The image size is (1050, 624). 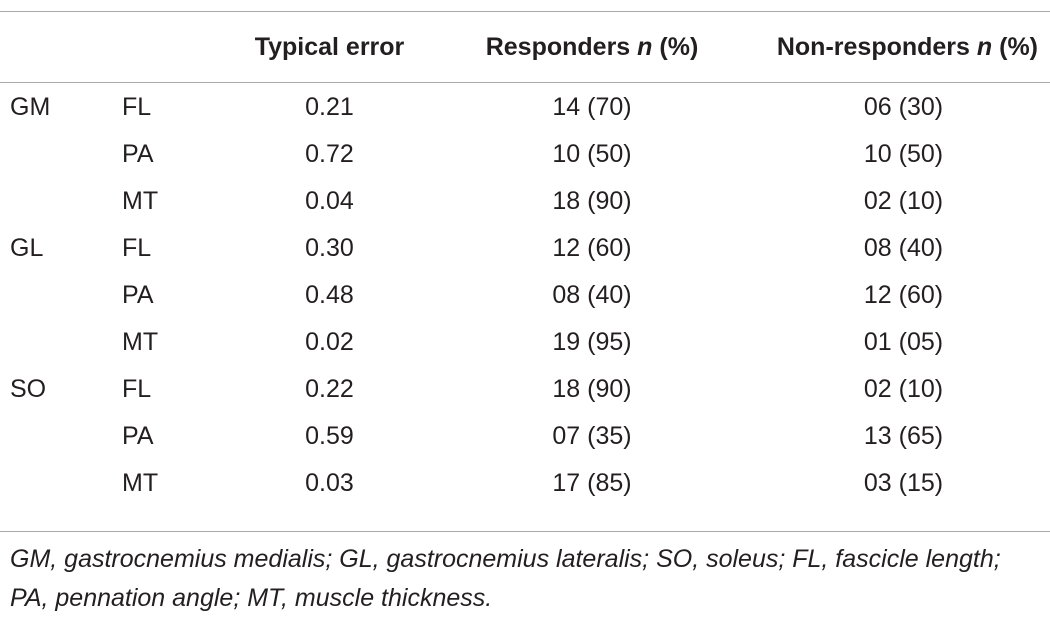 What do you see at coordinates (592, 107) in the screenshot?
I see `cell-responders: 14 (70)` at bounding box center [592, 107].